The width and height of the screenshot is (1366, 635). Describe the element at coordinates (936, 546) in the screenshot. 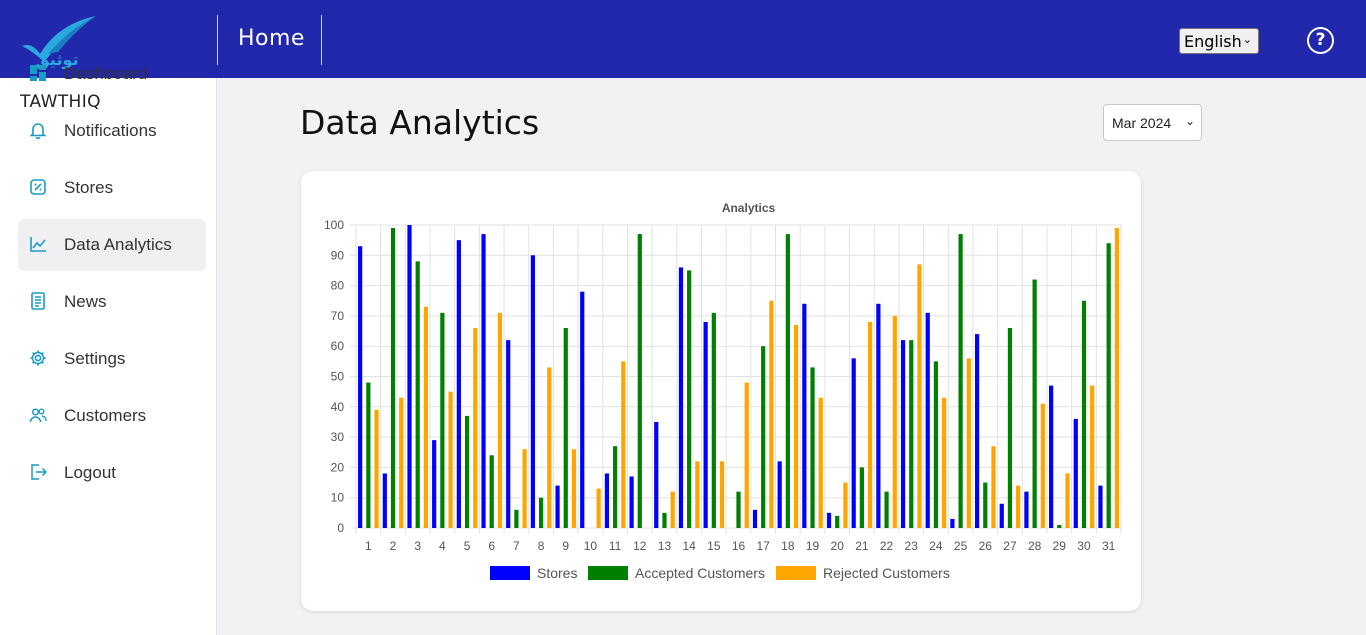

I see `x-tick-label: 24` at that location.